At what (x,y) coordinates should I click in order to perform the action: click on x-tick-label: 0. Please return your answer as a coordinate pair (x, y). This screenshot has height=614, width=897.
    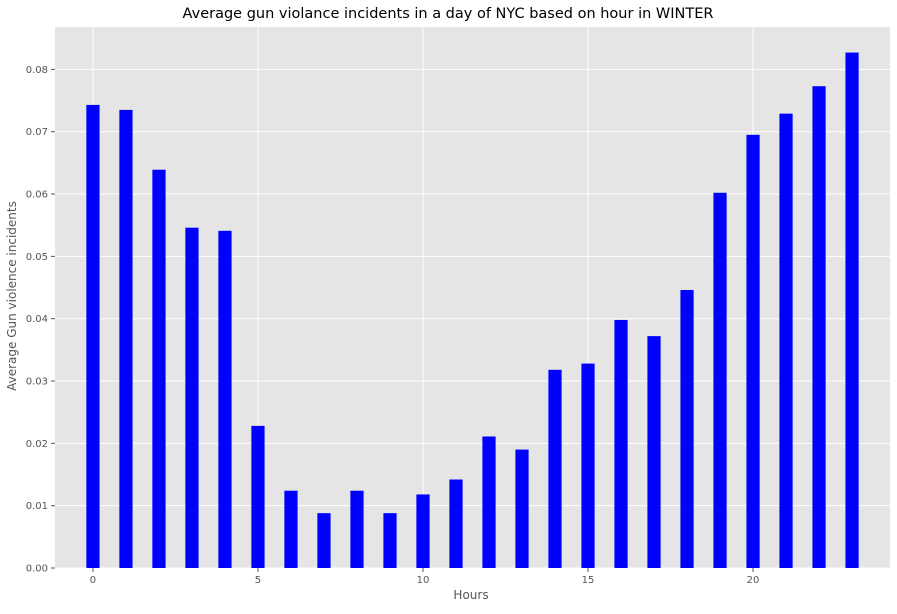
    Looking at the image, I should click on (93, 580).